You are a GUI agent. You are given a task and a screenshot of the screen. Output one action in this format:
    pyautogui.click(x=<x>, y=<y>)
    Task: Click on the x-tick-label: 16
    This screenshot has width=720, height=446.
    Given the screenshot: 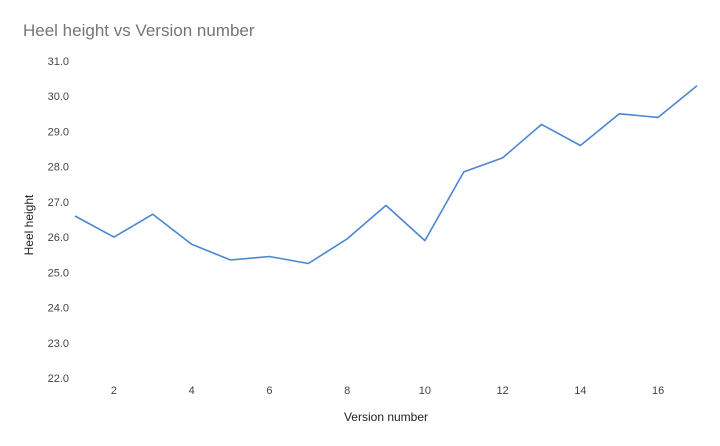 What is the action you would take?
    pyautogui.click(x=658, y=391)
    